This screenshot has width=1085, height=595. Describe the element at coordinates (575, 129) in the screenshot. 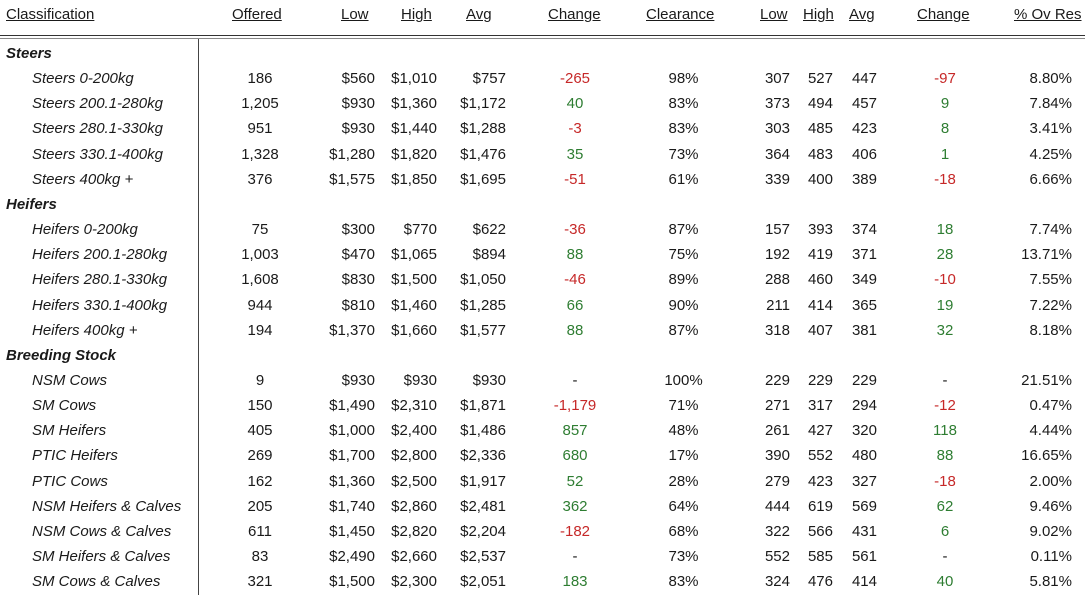

I see `cell-change: -3` at that location.